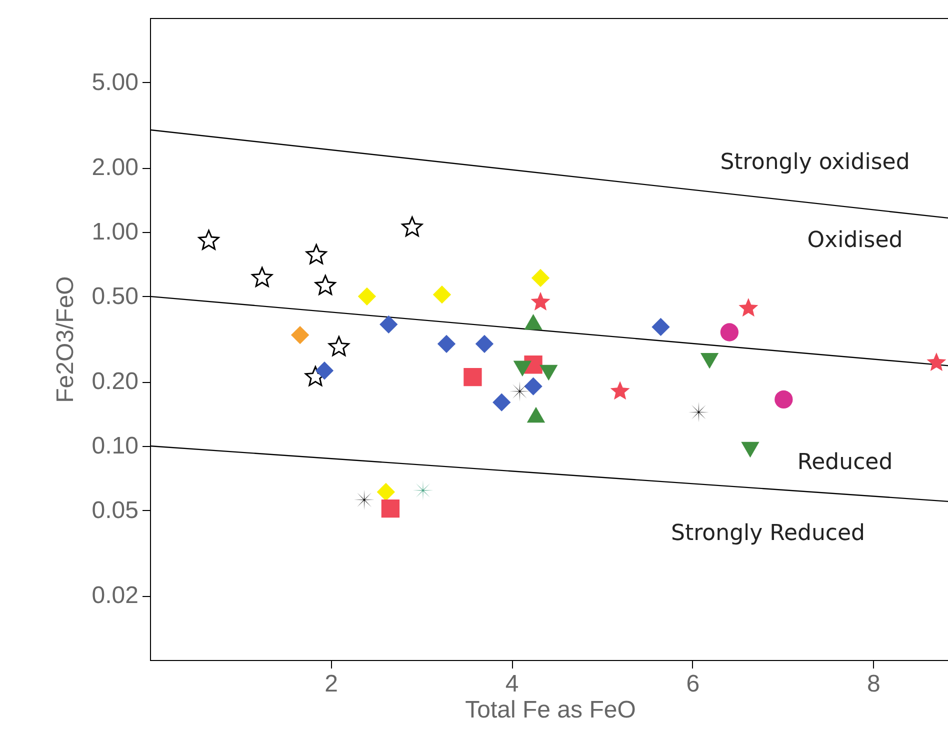  Describe the element at coordinates (115, 232) in the screenshot. I see `y-tick-label: 1.00` at that location.